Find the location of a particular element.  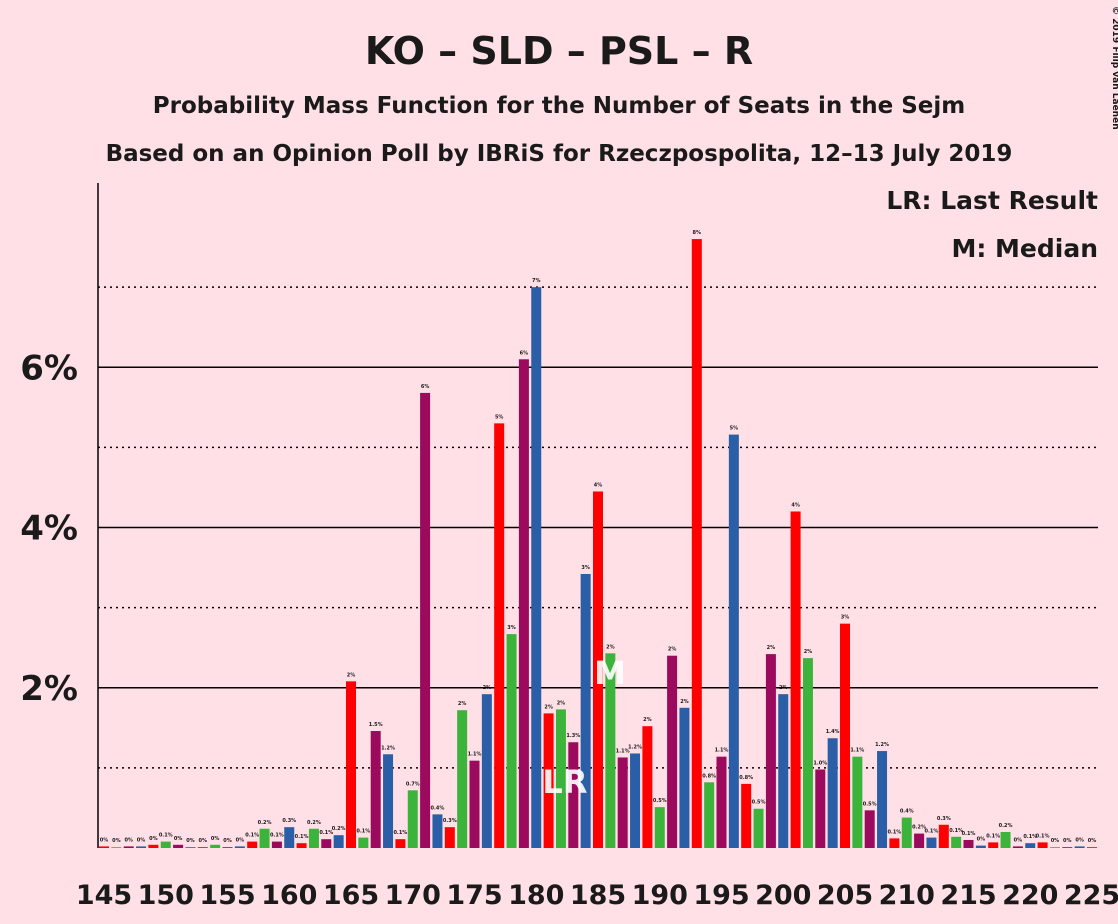

y-tick-label: 2% is located at coordinates (49, 689).